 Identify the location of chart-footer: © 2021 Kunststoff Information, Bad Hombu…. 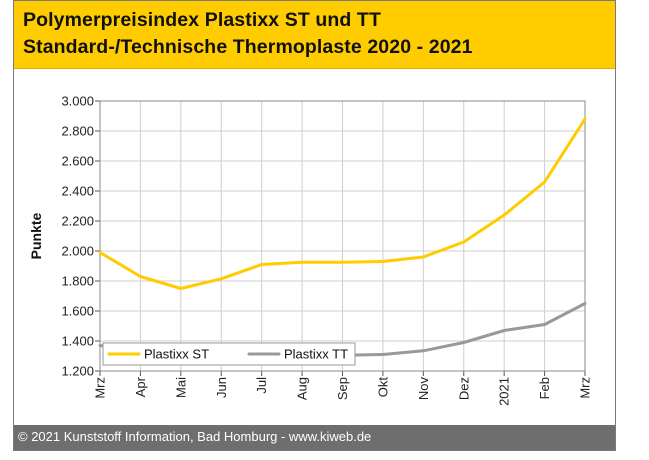
(314, 437).